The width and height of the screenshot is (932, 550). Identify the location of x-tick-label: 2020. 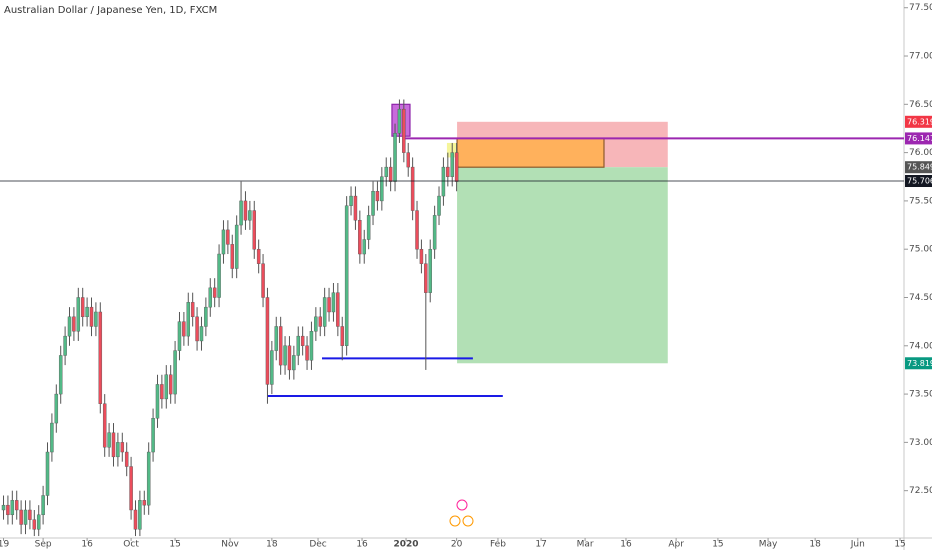
(405, 545).